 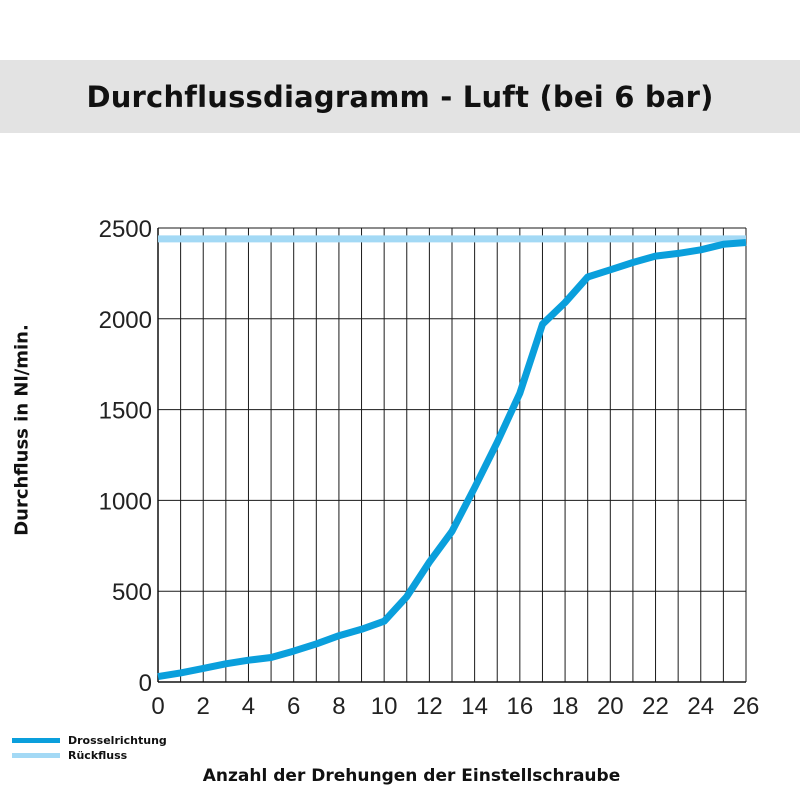 I want to click on x-tick-label: 24, so click(x=700, y=706).